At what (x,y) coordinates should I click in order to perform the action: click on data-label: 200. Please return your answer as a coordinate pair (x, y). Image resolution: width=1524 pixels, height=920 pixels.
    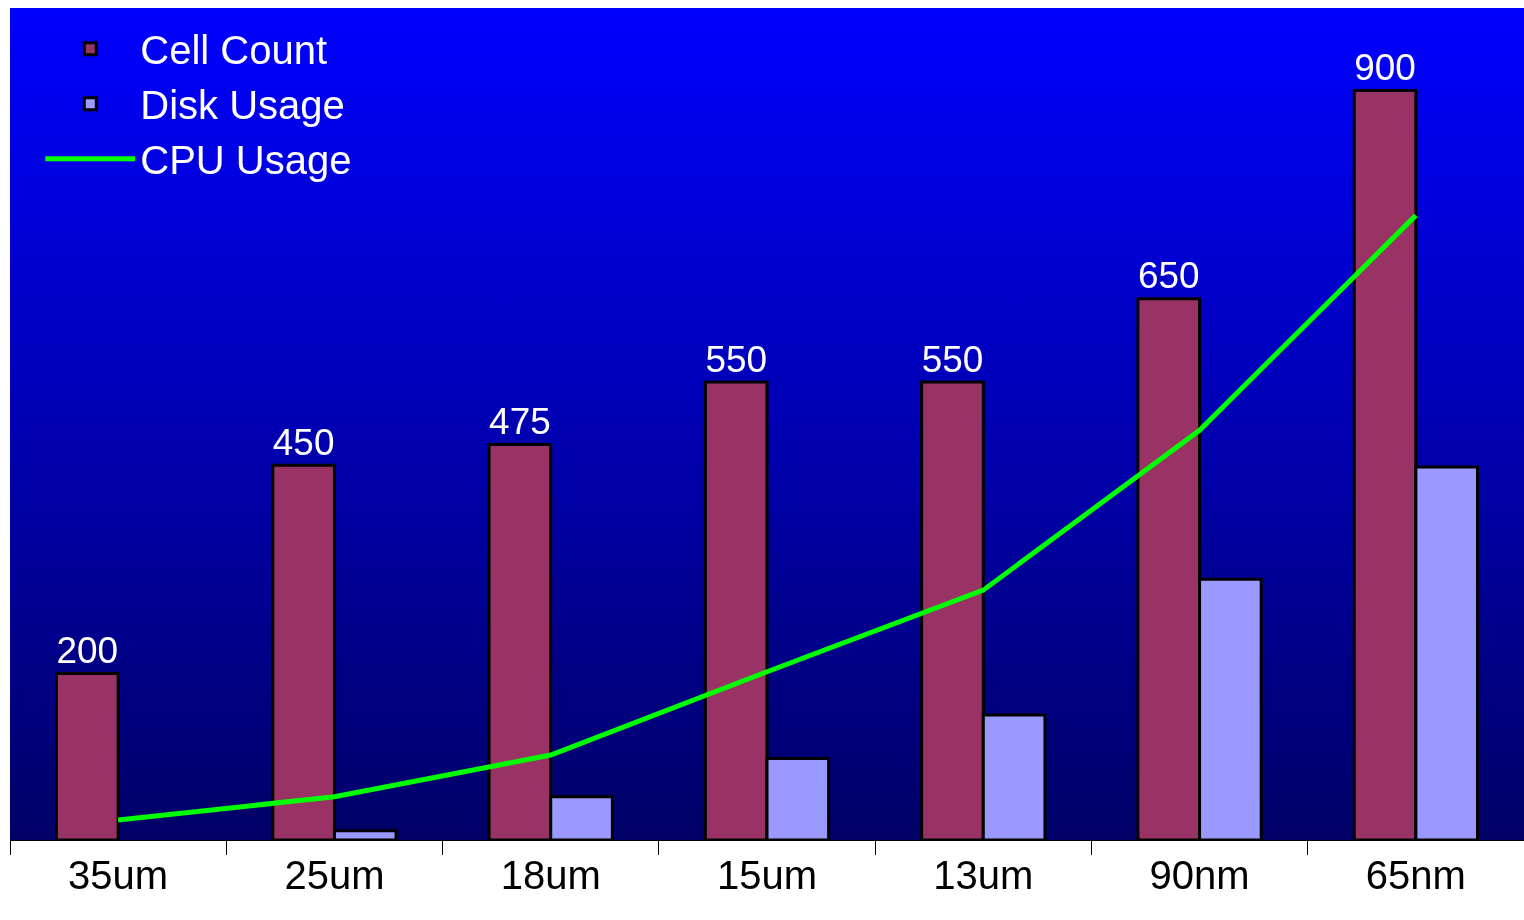
    Looking at the image, I should click on (87, 651).